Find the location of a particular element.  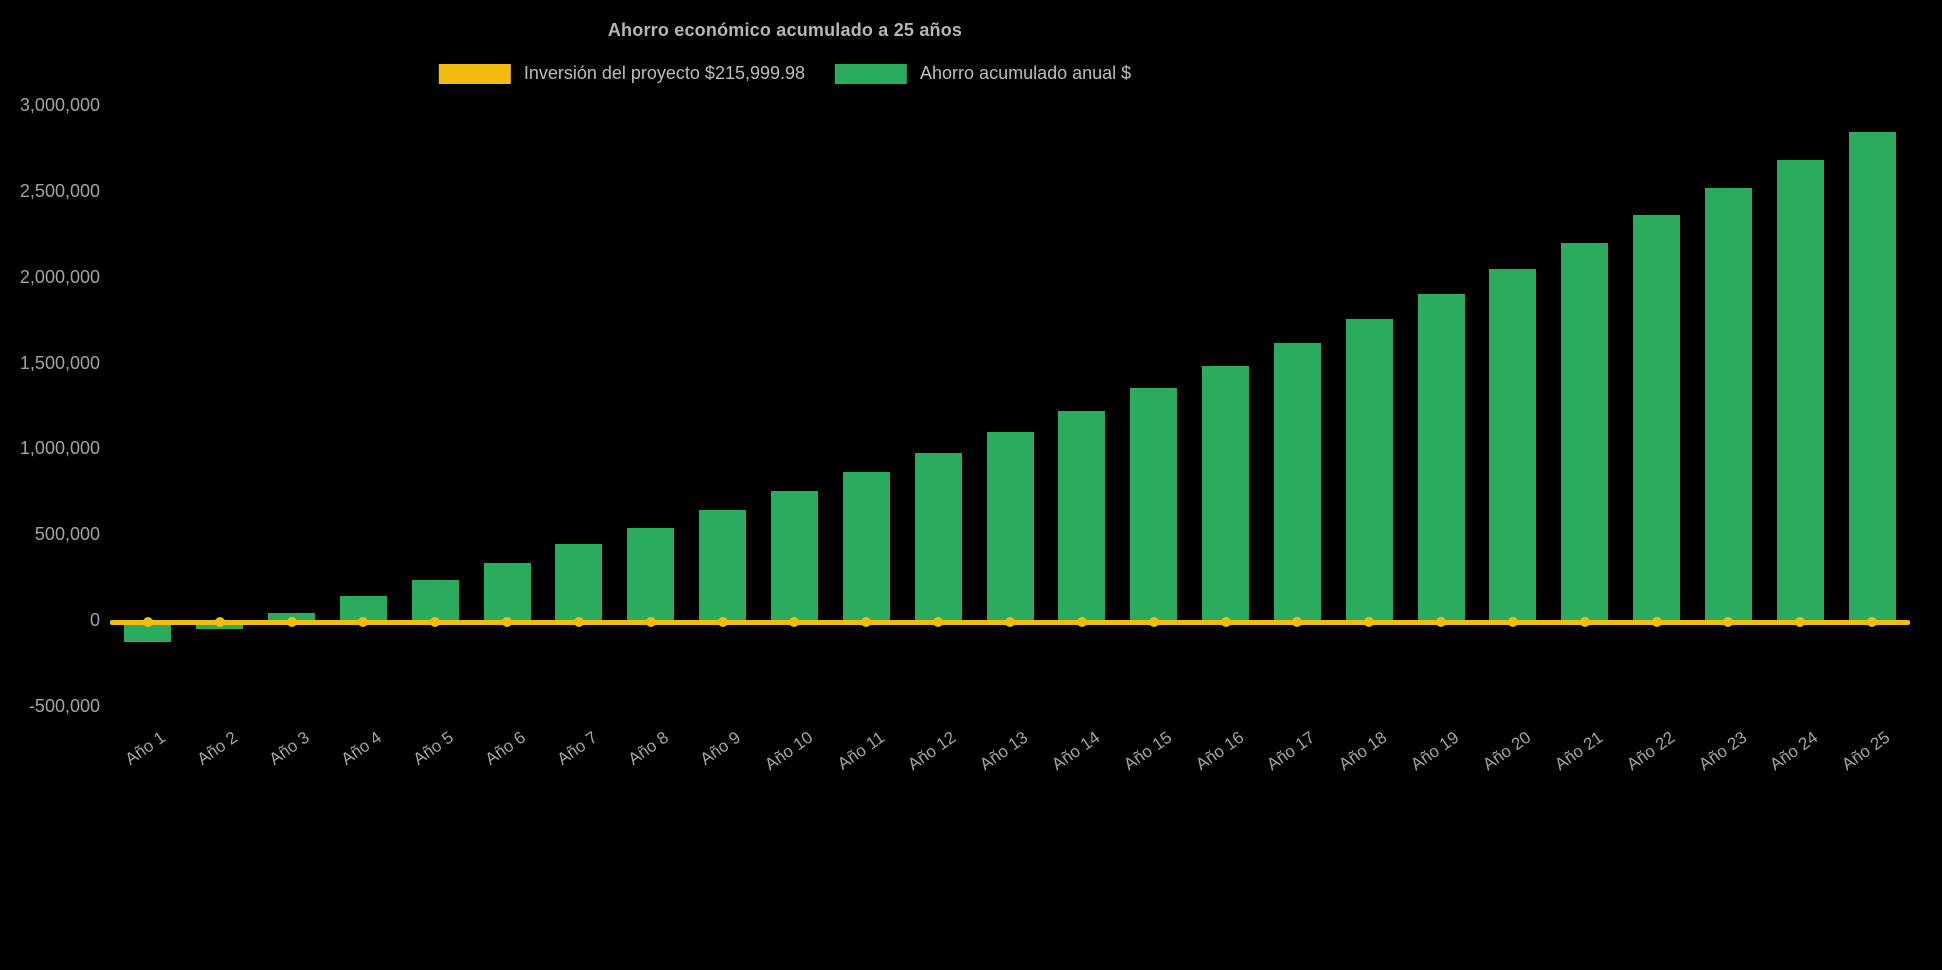

bar-año-24 is located at coordinates (1800, 389).